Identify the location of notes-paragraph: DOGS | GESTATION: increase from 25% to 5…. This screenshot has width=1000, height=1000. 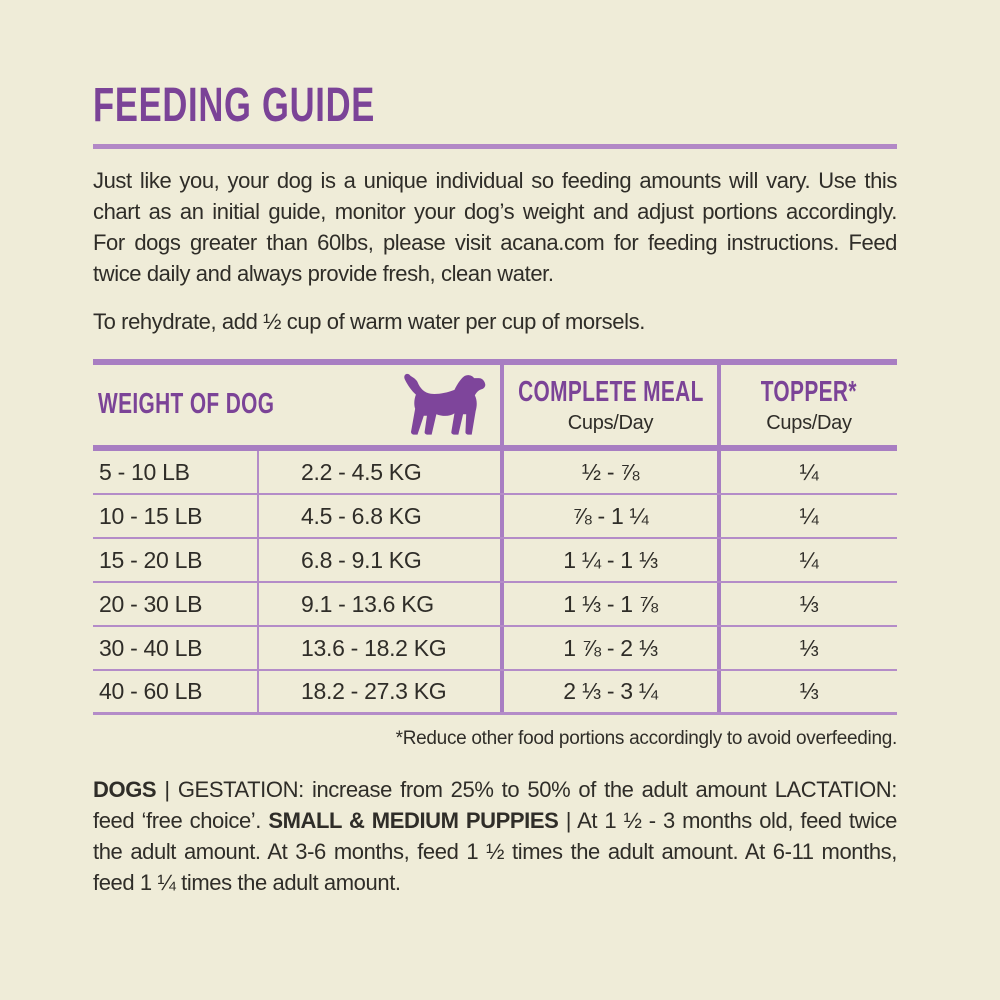
(495, 836).